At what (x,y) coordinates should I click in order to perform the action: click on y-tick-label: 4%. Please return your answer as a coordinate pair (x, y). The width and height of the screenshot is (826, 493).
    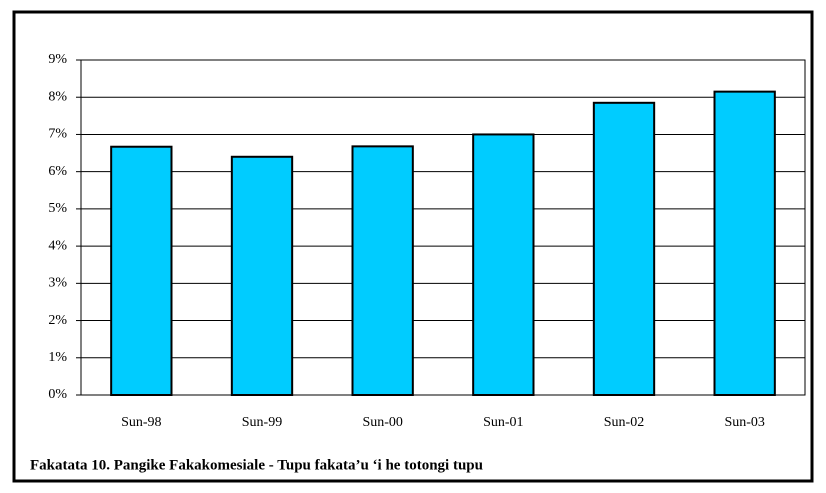
    Looking at the image, I should click on (57, 245).